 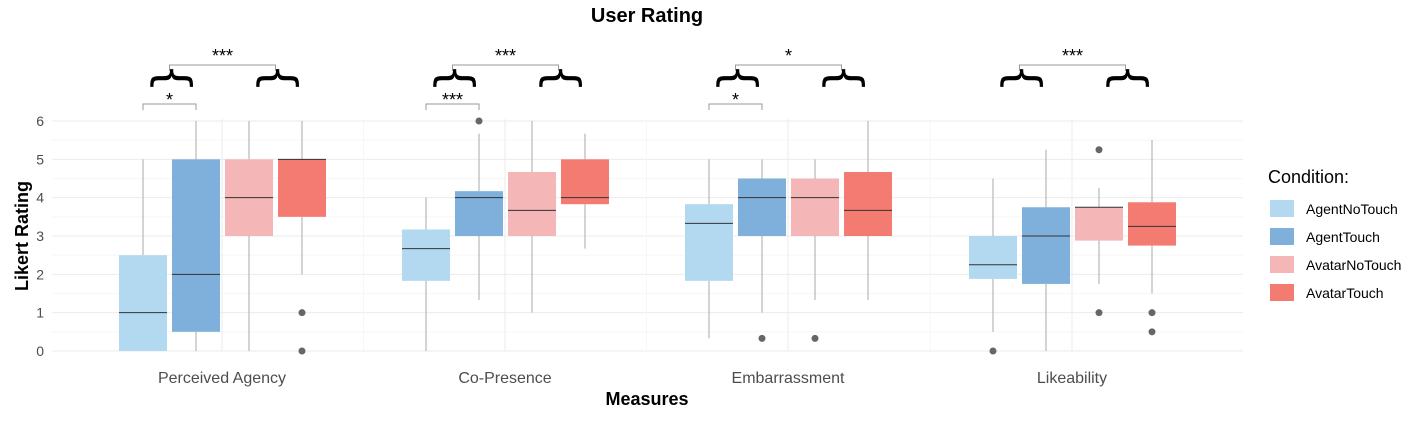 I want to click on legend-label: AvatarNoTouch, so click(x=1353, y=265).